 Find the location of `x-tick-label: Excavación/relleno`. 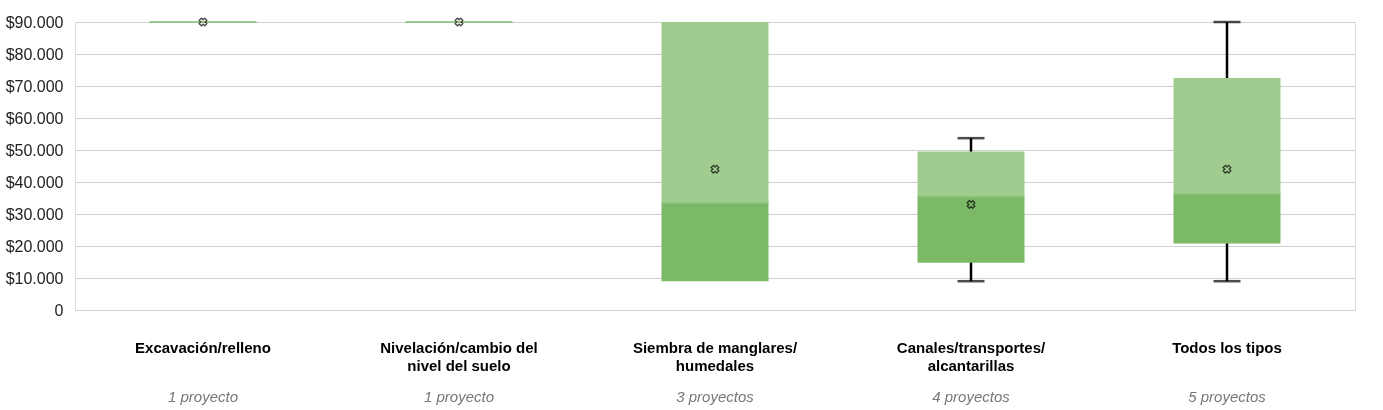

x-tick-label: Excavación/relleno is located at coordinates (203, 347).